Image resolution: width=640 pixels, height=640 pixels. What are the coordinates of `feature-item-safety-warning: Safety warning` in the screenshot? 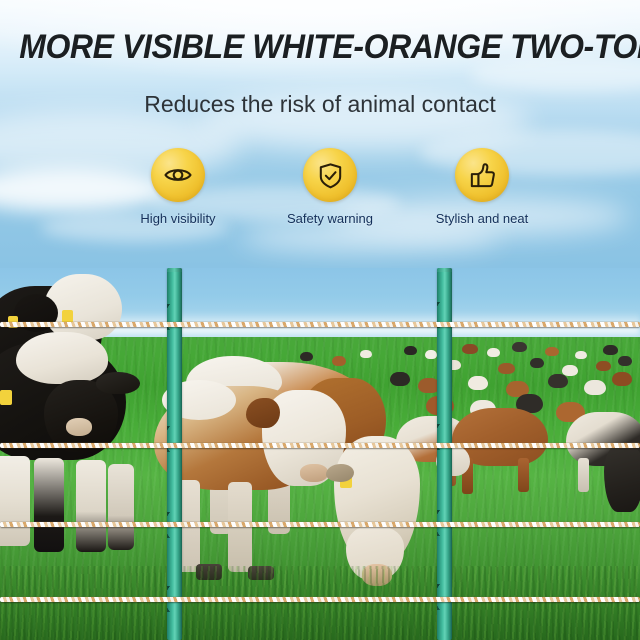 It's located at (330, 187).